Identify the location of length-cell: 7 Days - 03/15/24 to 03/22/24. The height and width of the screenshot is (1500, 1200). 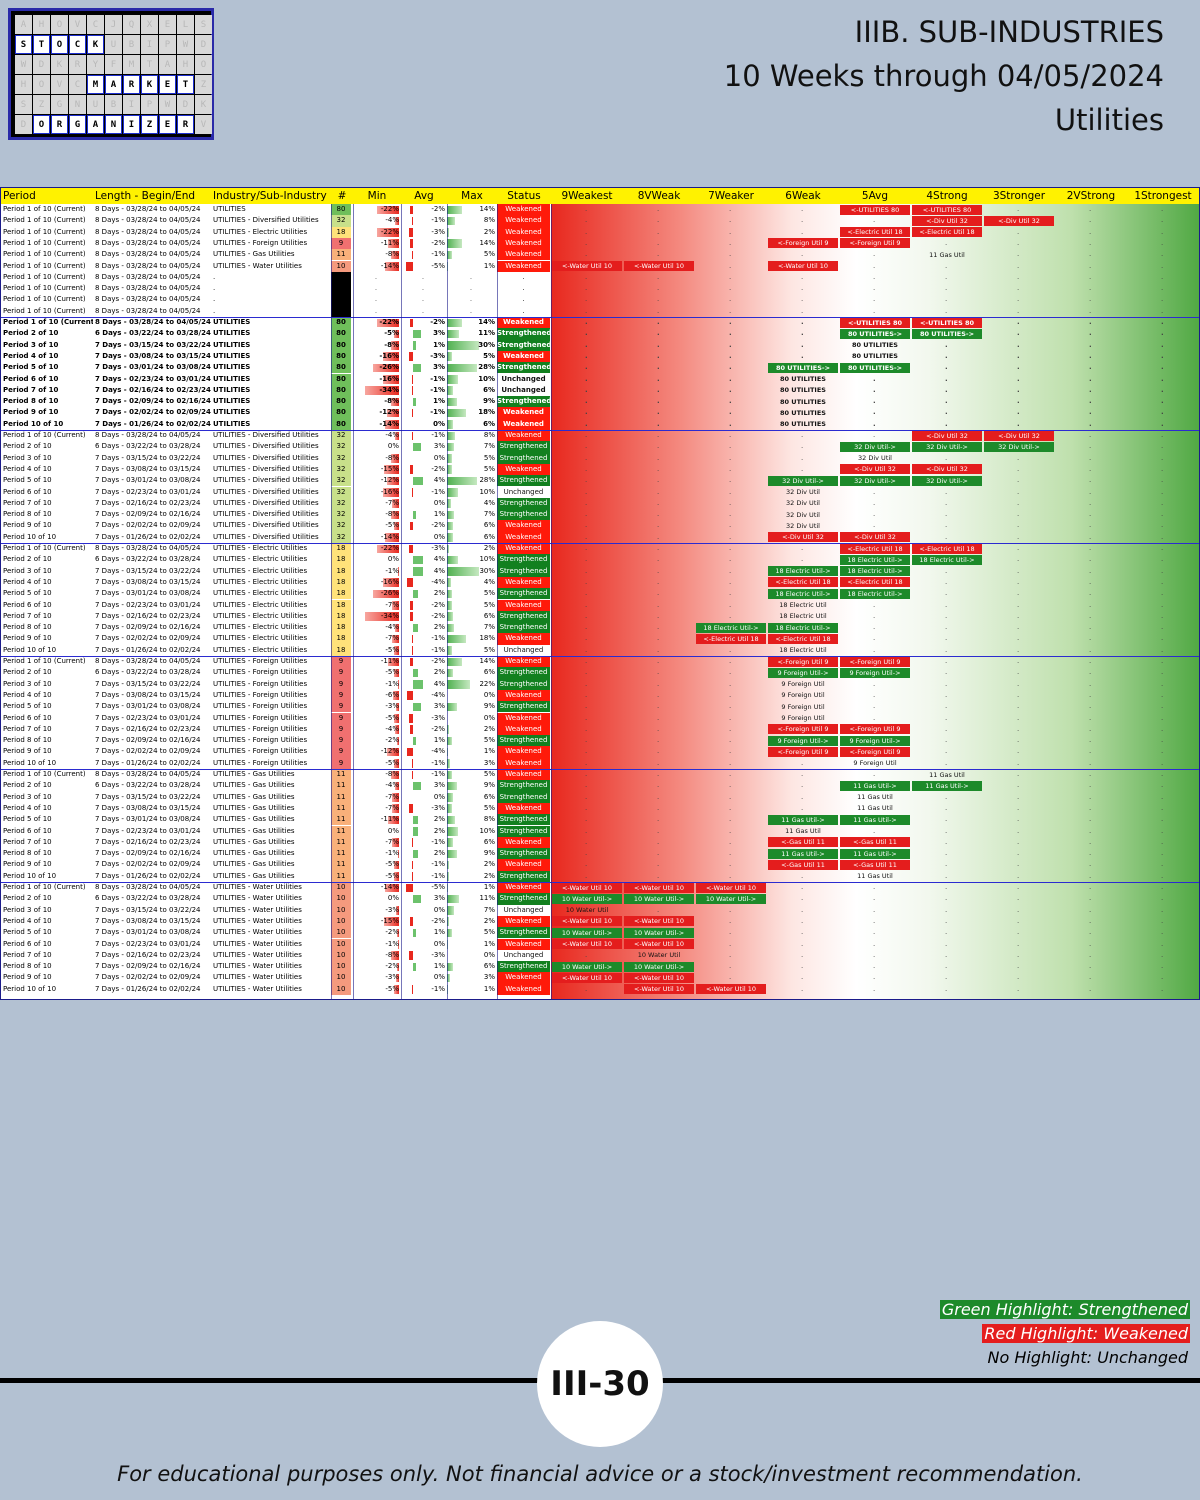
(153, 344).